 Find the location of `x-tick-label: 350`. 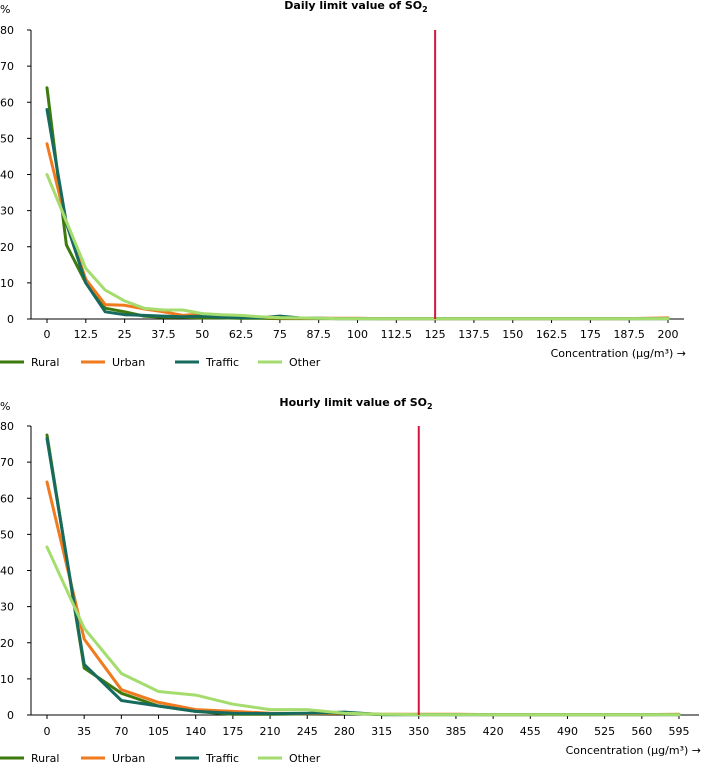

x-tick-label: 350 is located at coordinates (418, 731).